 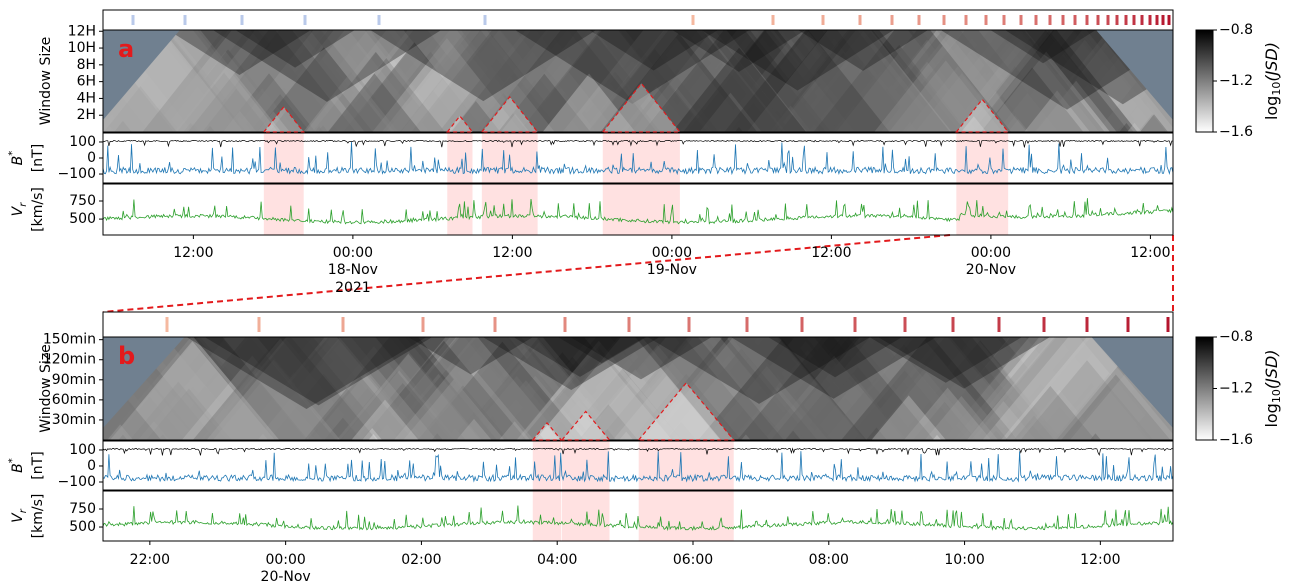 What do you see at coordinates (38, 465) in the screenshot?
I see `y-axis-unit: [nT]` at bounding box center [38, 465].